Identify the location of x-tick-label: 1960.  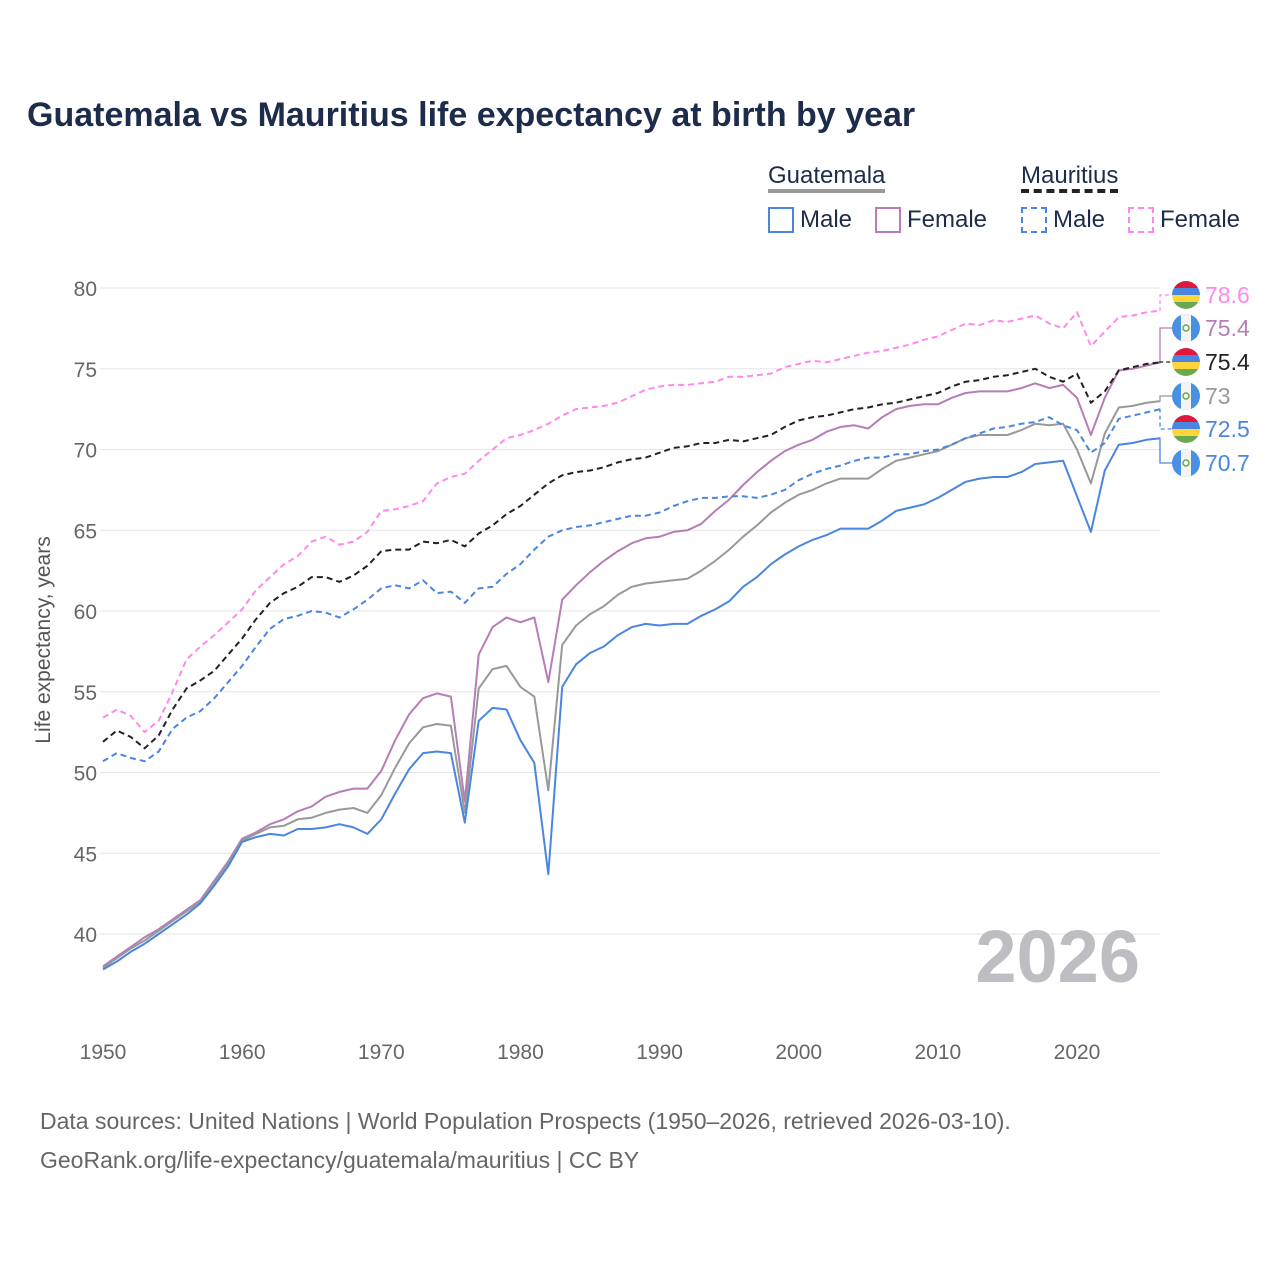
(242, 1052).